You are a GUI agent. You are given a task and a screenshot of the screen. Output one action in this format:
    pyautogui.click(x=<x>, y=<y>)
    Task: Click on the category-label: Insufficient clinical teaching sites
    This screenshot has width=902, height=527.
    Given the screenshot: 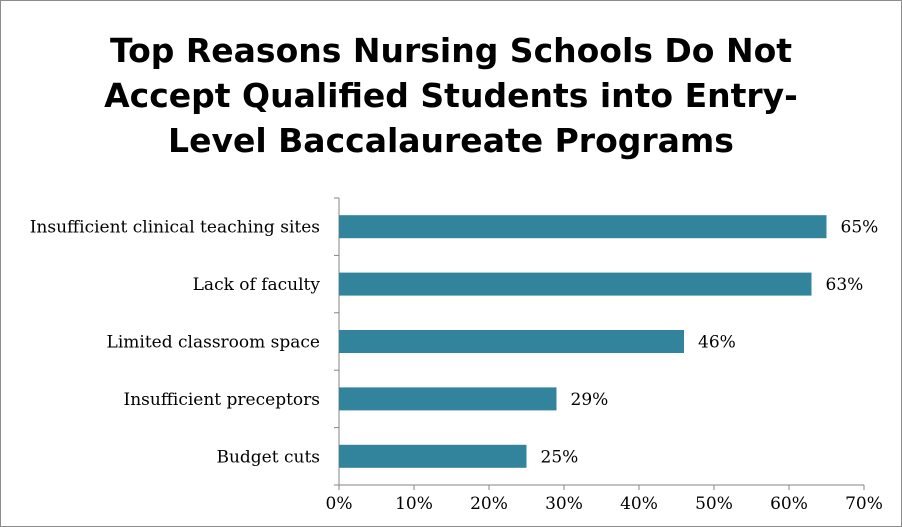 What is the action you would take?
    pyautogui.click(x=175, y=228)
    